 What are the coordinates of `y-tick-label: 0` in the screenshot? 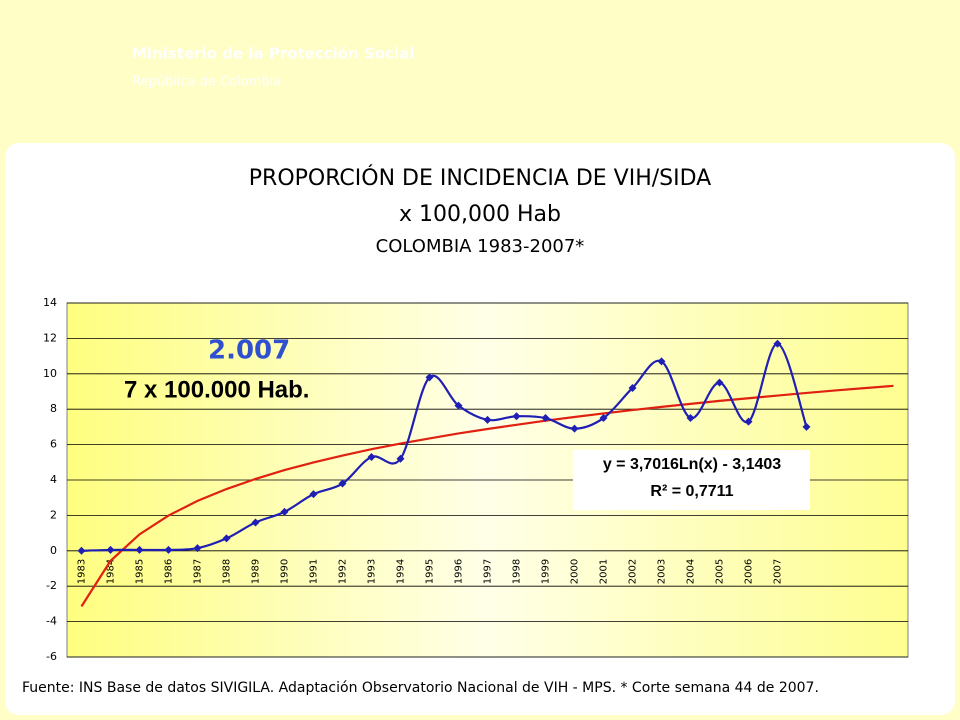 It's located at (53, 550).